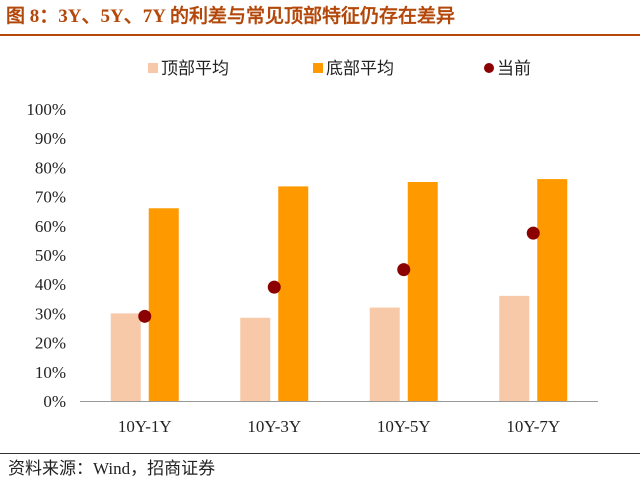 The width and height of the screenshot is (640, 488). What do you see at coordinates (50, 313) in the screenshot?
I see `y-tick-label: 30%` at bounding box center [50, 313].